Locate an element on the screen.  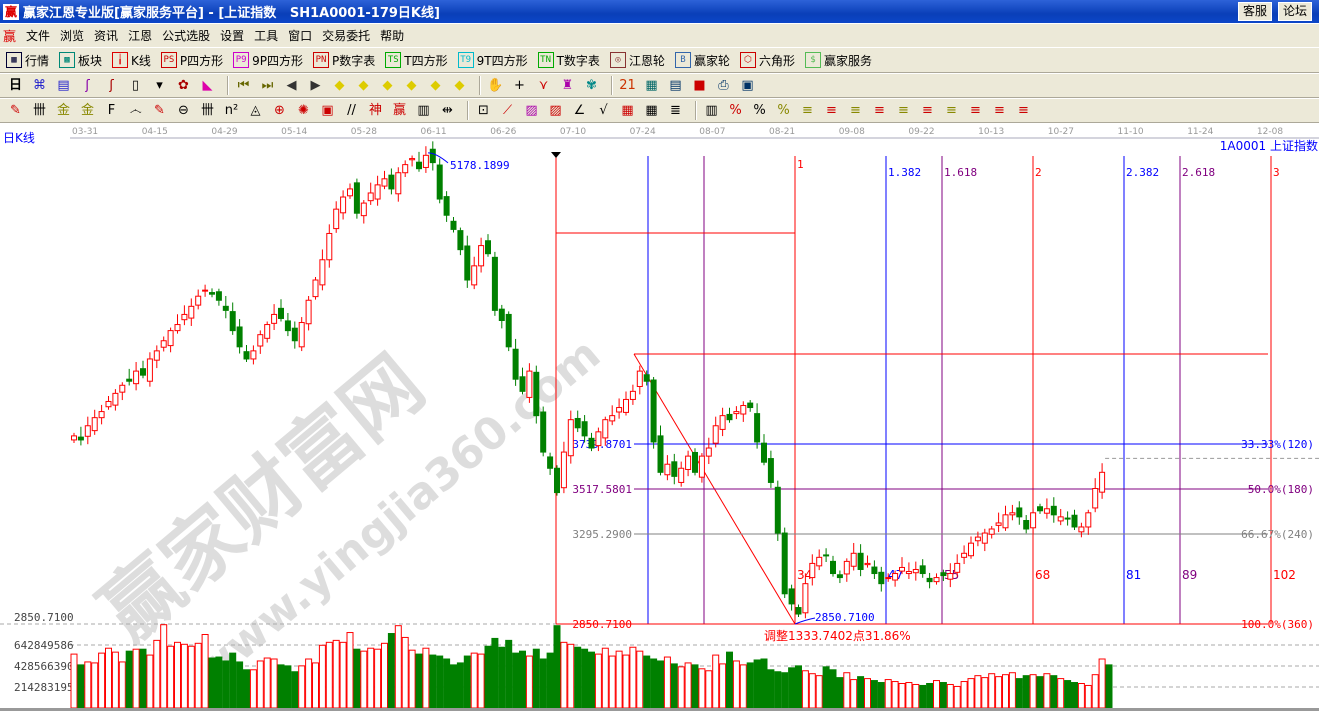
gold-lines2-icon: 金 is located at coordinates (87, 110).